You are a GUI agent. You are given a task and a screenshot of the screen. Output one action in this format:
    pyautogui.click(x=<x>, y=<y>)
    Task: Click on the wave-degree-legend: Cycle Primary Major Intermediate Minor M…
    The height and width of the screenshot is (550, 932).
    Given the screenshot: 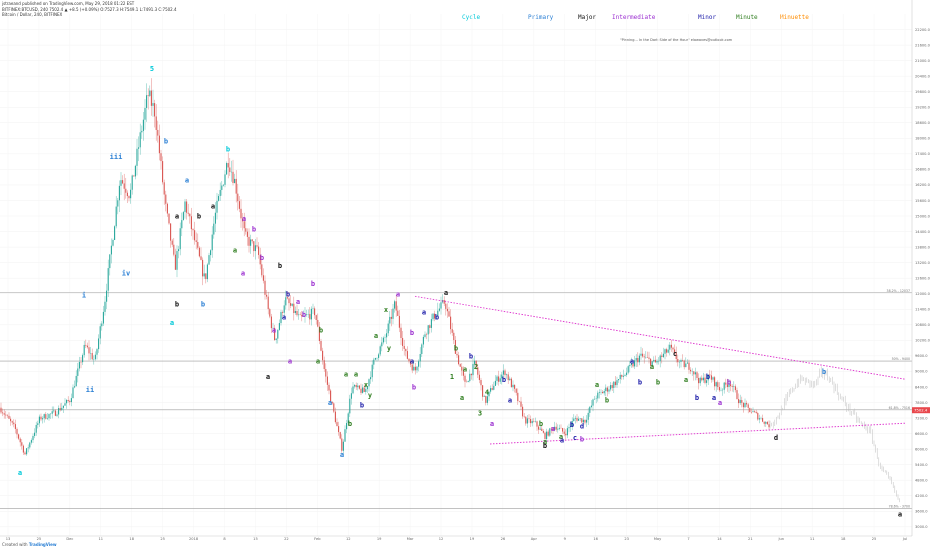 What is the action you would take?
    pyautogui.click(x=466, y=19)
    